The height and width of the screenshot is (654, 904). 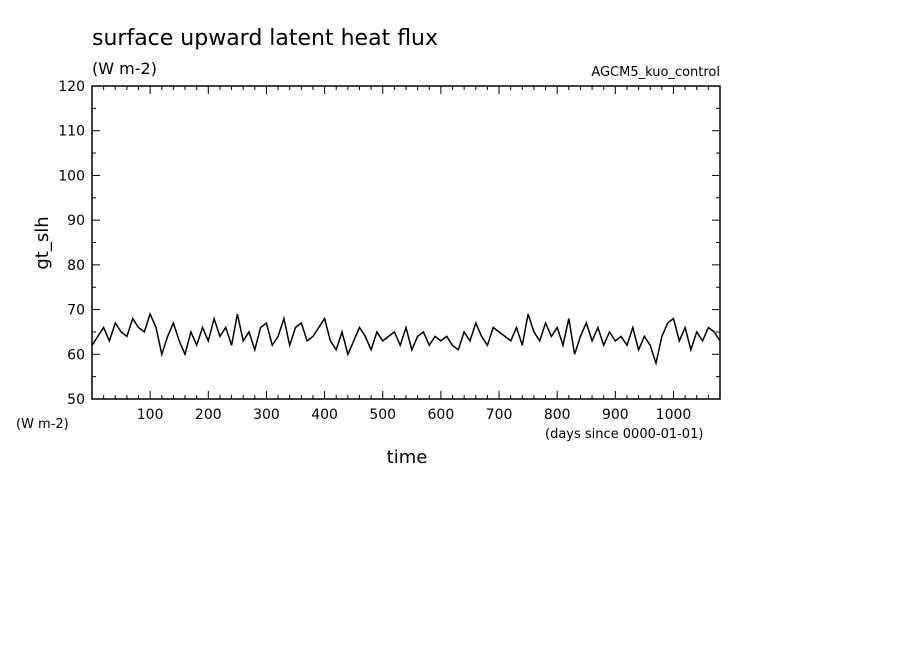 What do you see at coordinates (71, 176) in the screenshot?
I see `y-tick-label: 100` at bounding box center [71, 176].